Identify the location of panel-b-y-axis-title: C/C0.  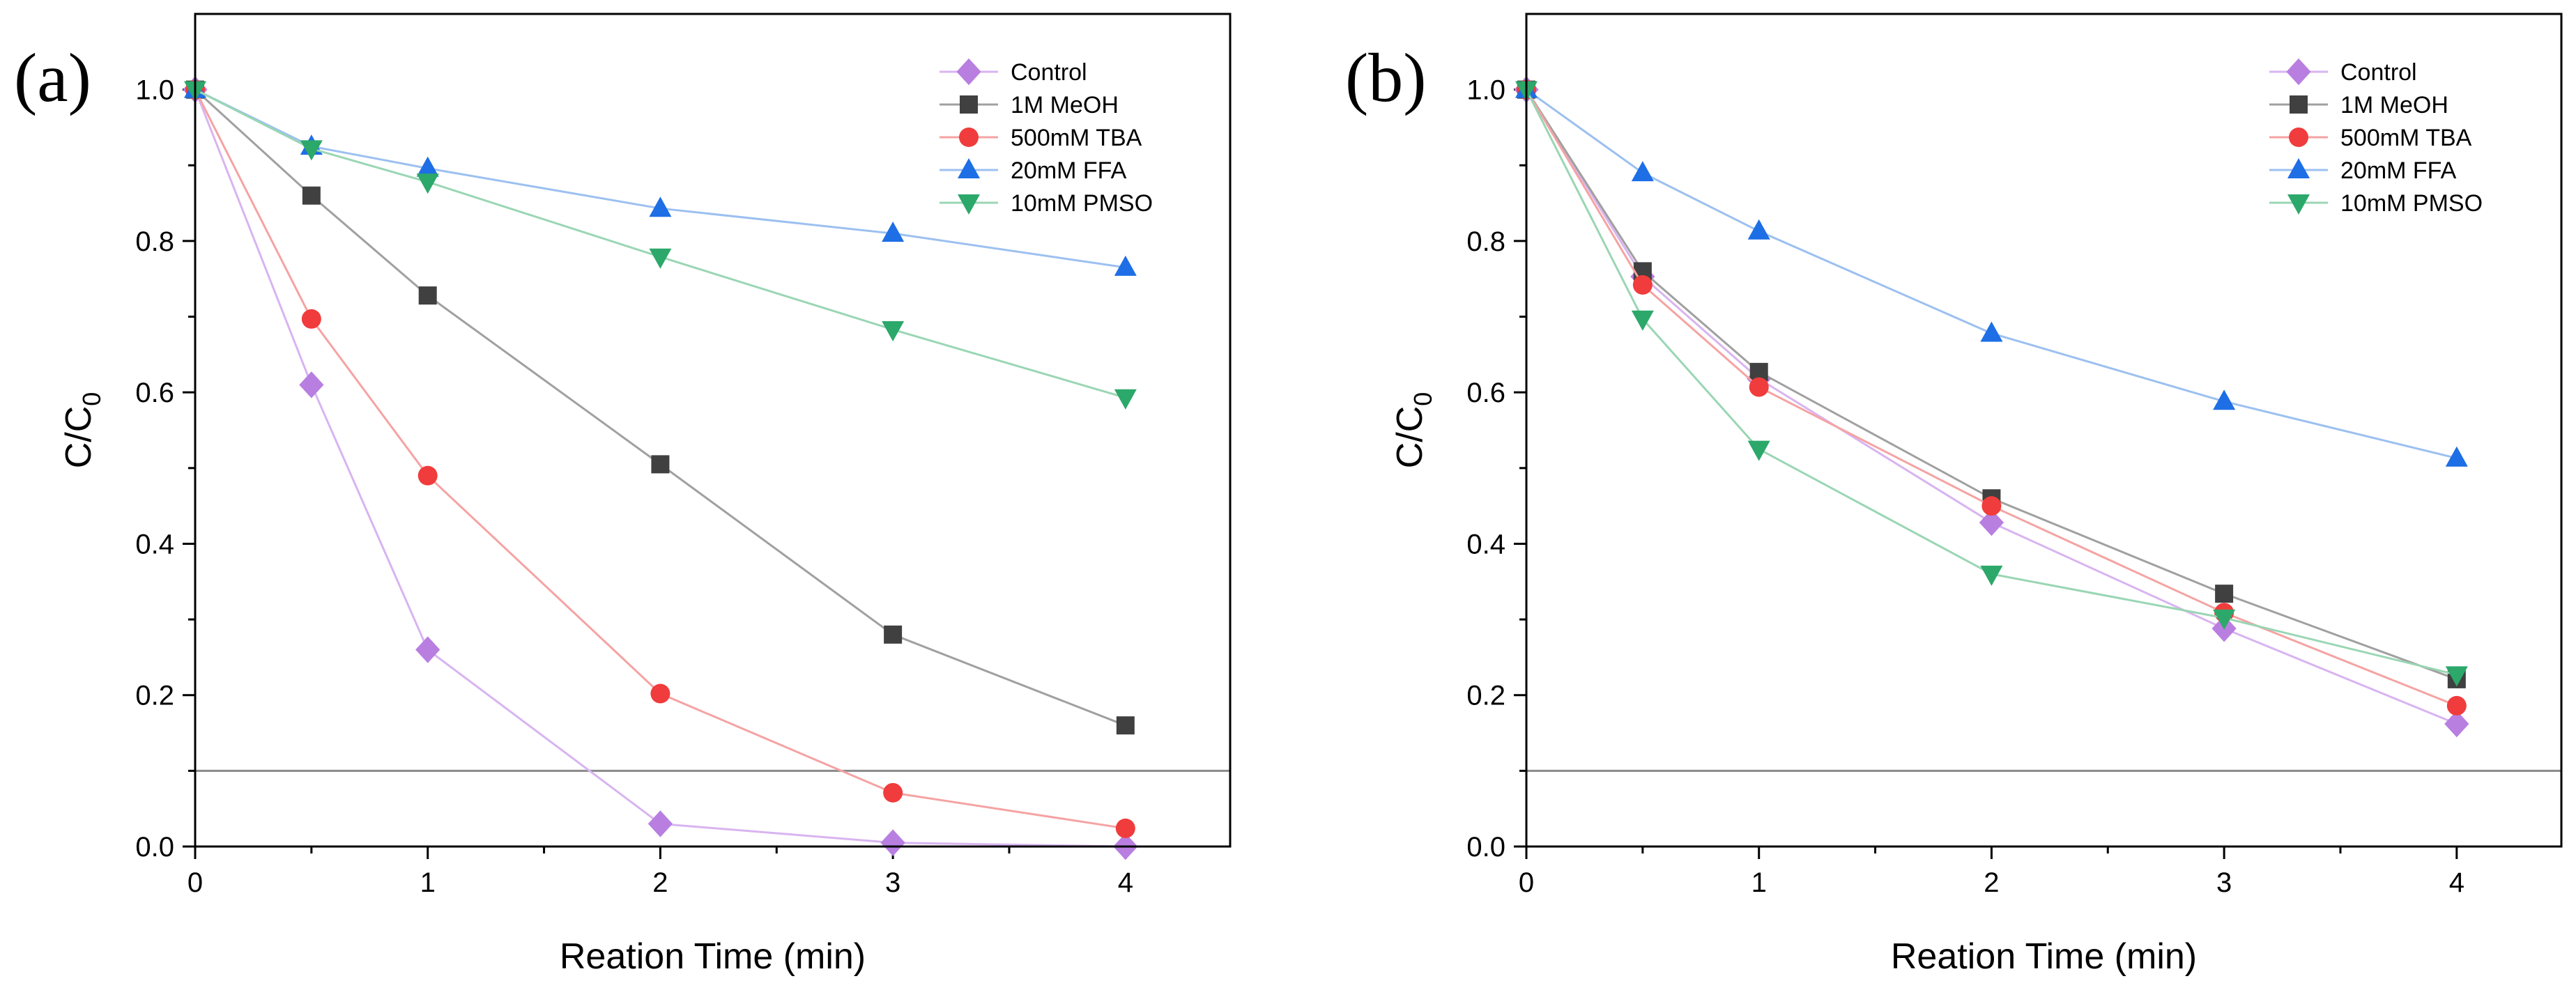
(1413, 430).